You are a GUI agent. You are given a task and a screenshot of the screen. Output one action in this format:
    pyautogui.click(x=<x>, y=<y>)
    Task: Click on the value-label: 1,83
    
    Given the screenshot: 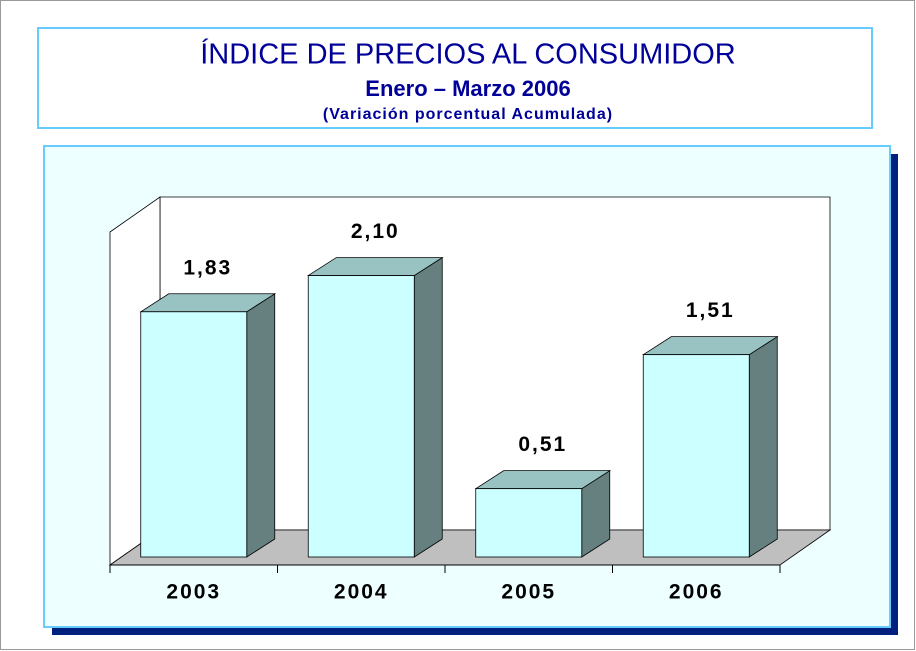 What is the action you would take?
    pyautogui.click(x=207, y=267)
    